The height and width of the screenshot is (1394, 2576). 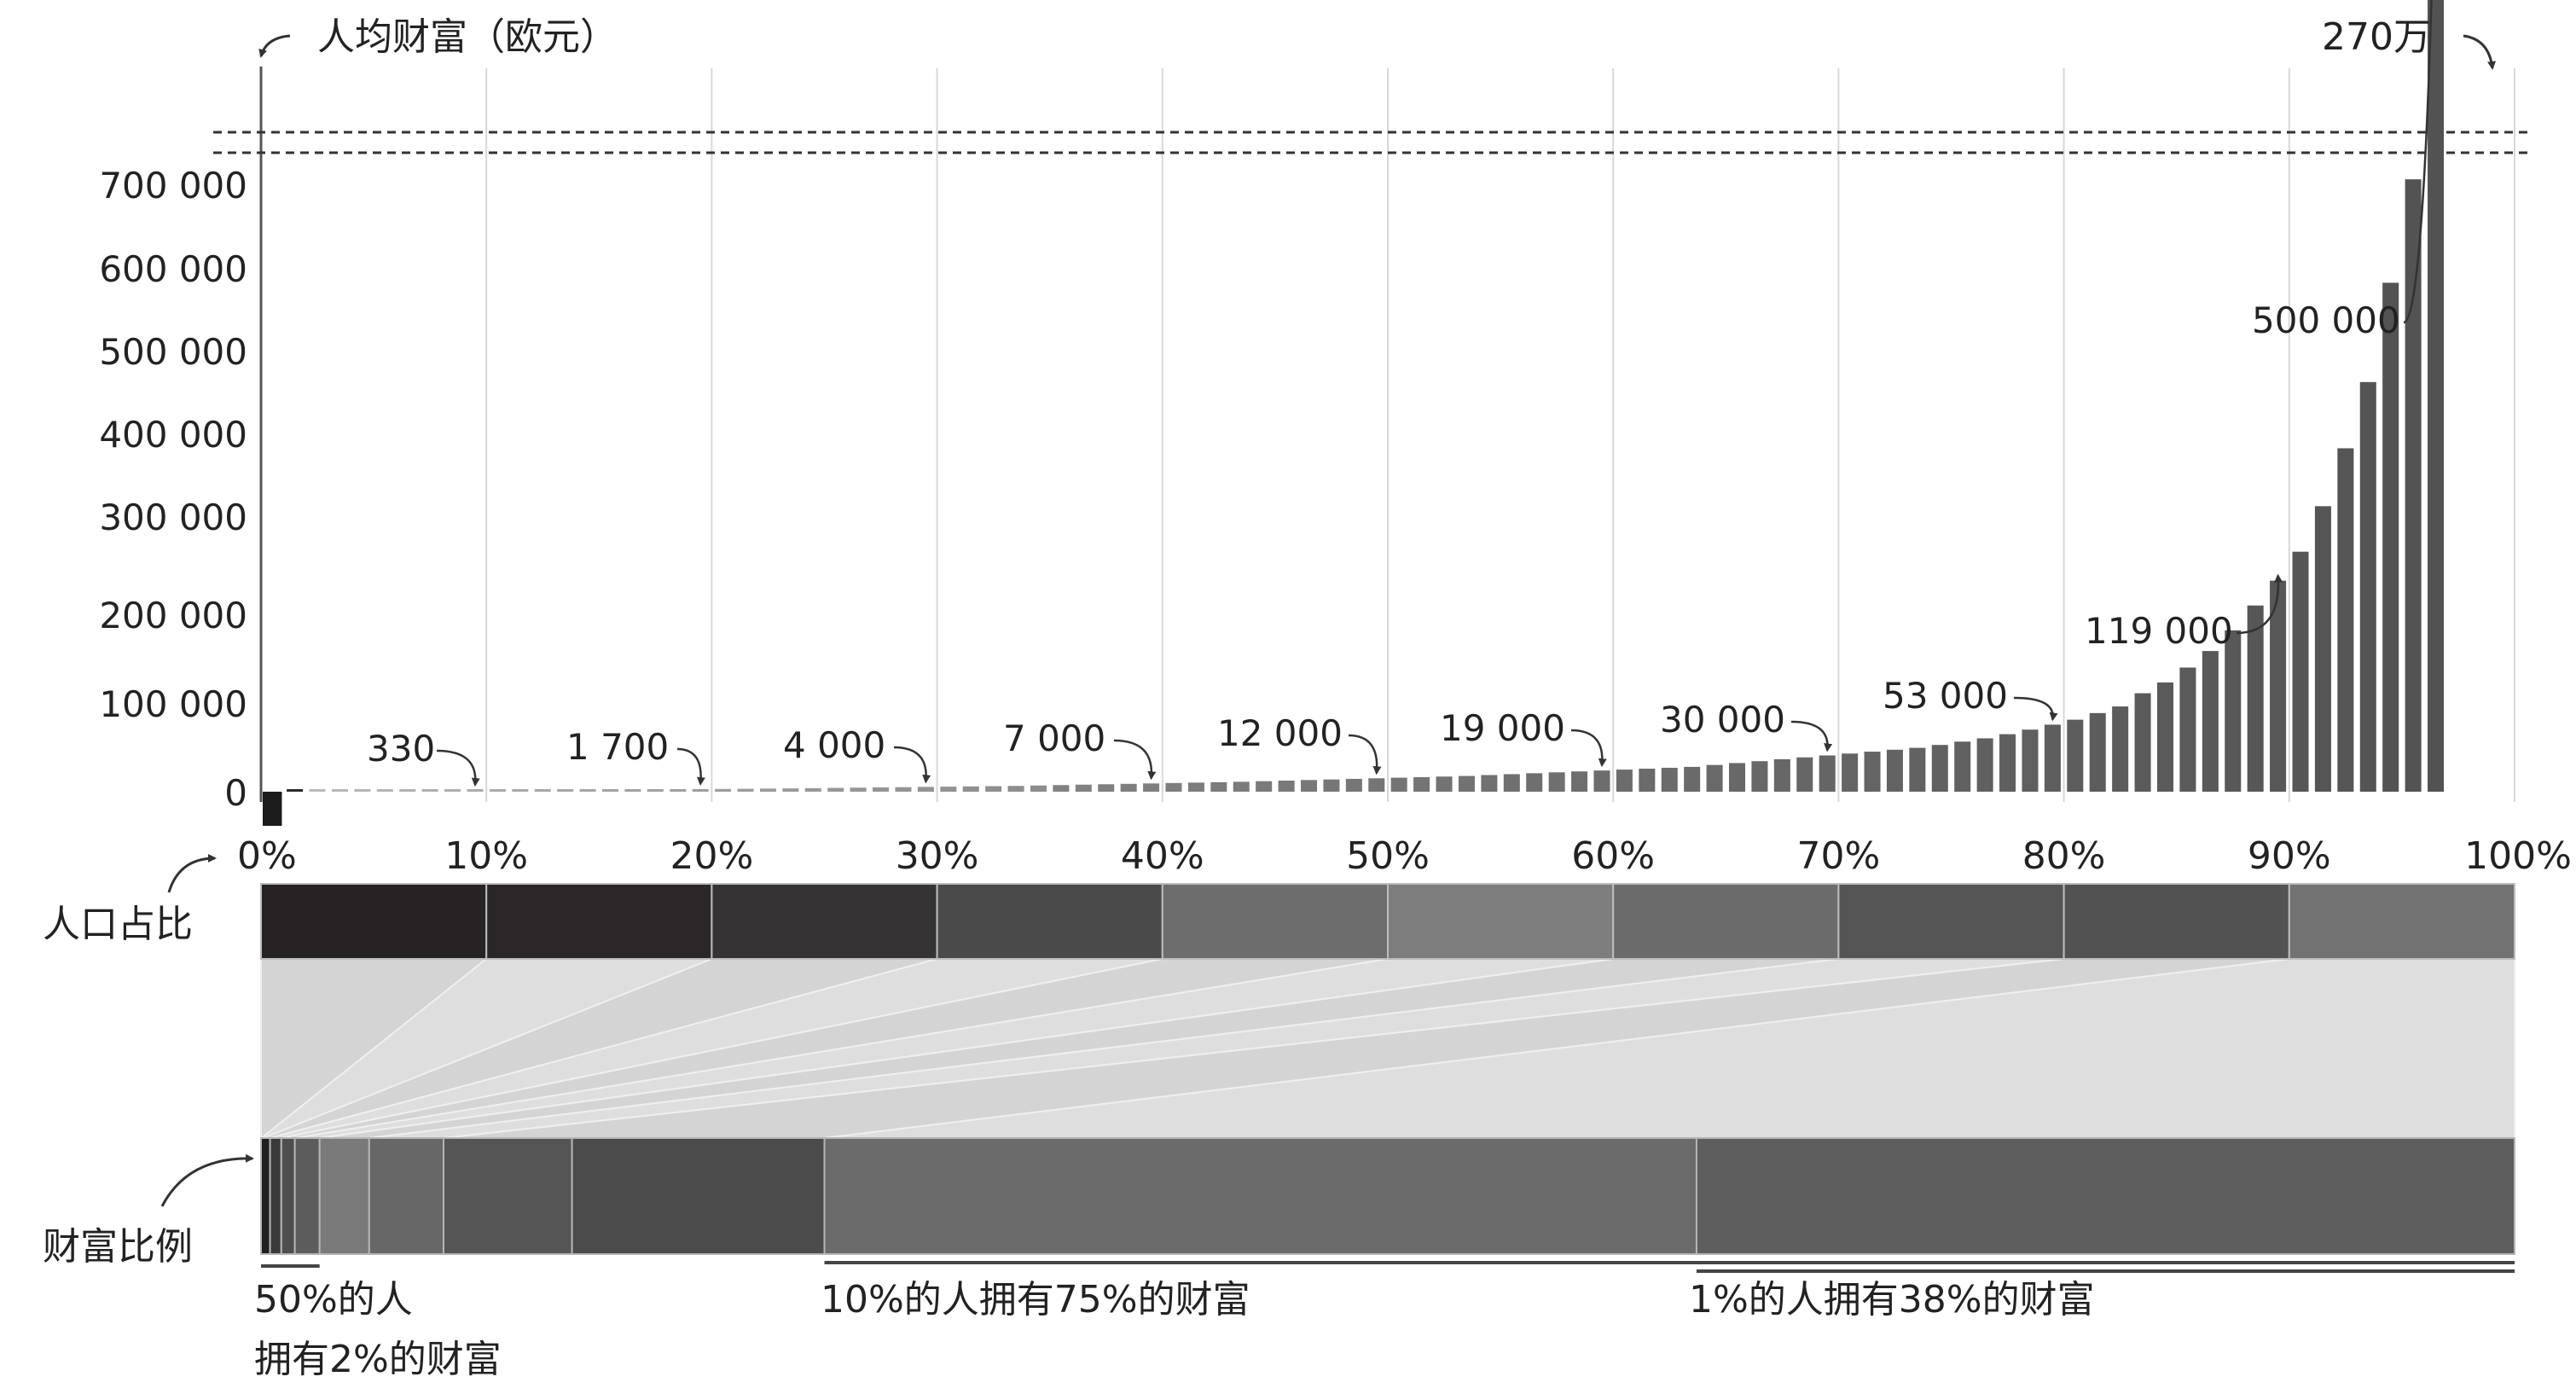 What do you see at coordinates (118, 924) in the screenshot?
I see `population-strip-label: 人口占比` at bounding box center [118, 924].